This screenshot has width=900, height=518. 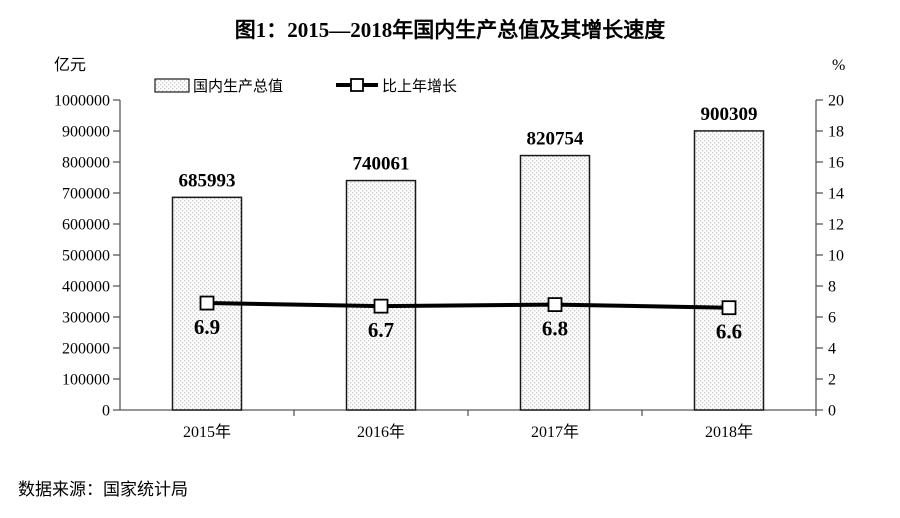 What do you see at coordinates (86, 287) in the screenshot?
I see `left-axis-tick-label: 400000` at bounding box center [86, 287].